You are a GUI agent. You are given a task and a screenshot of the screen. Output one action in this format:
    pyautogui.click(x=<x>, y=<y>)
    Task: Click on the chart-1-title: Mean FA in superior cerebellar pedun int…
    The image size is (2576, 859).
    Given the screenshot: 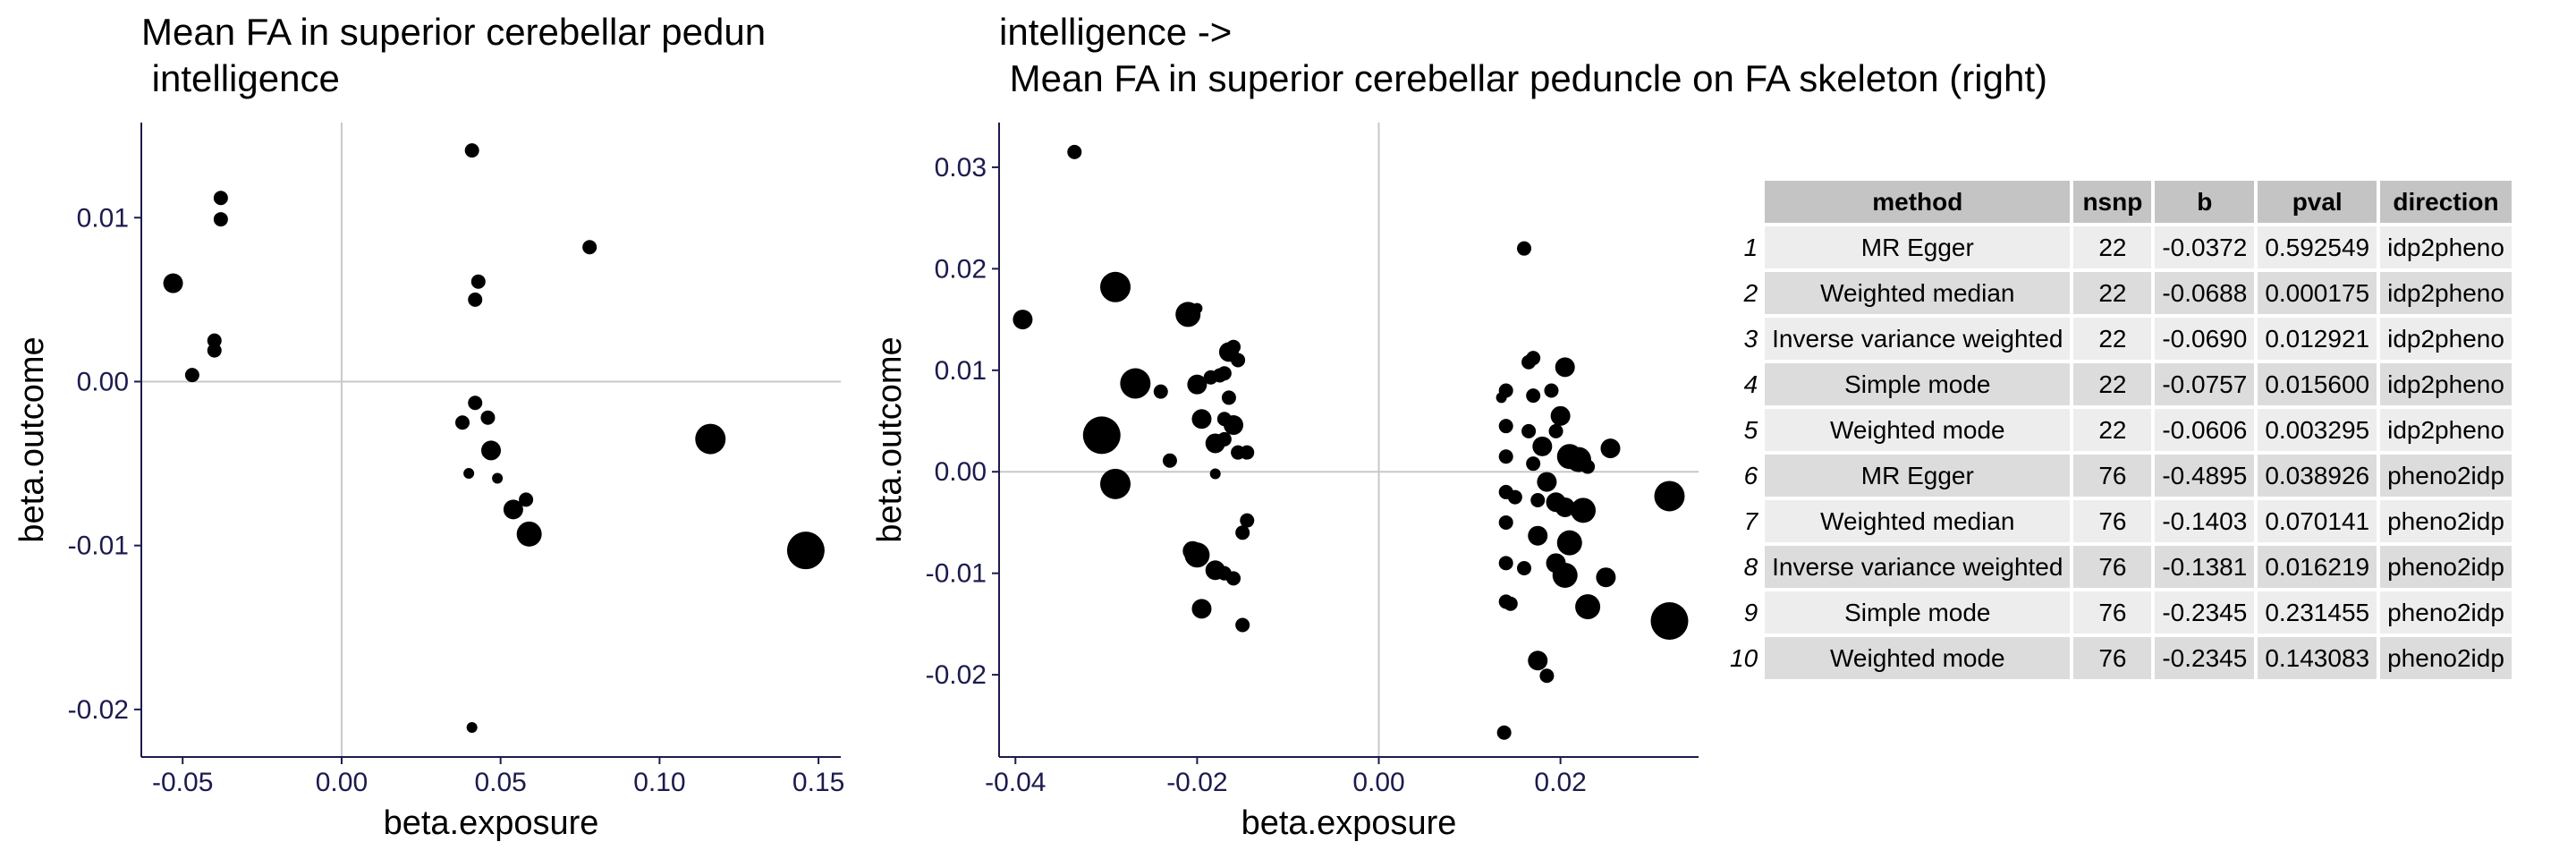 What is the action you would take?
    pyautogui.click(x=454, y=55)
    